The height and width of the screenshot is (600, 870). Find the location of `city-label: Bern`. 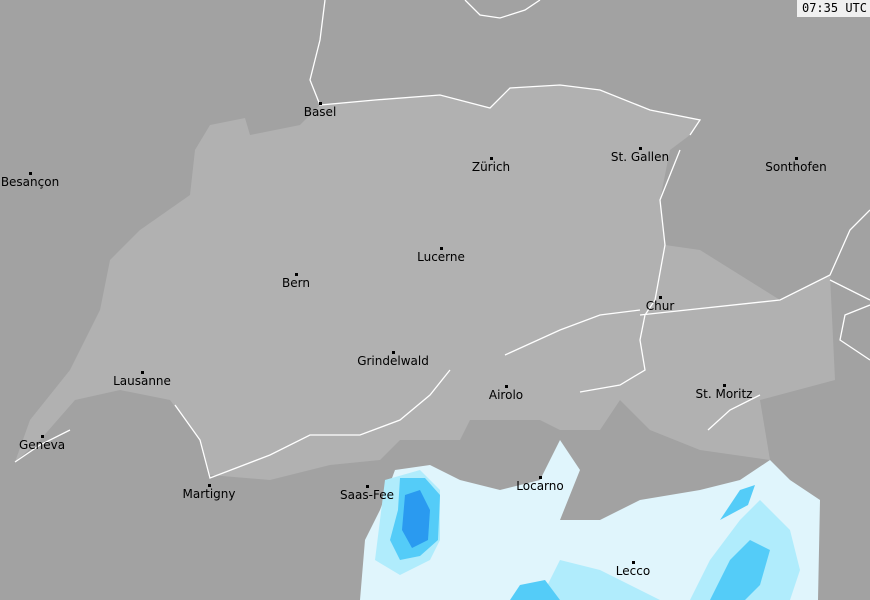

city-label: Bern is located at coordinates (296, 283).